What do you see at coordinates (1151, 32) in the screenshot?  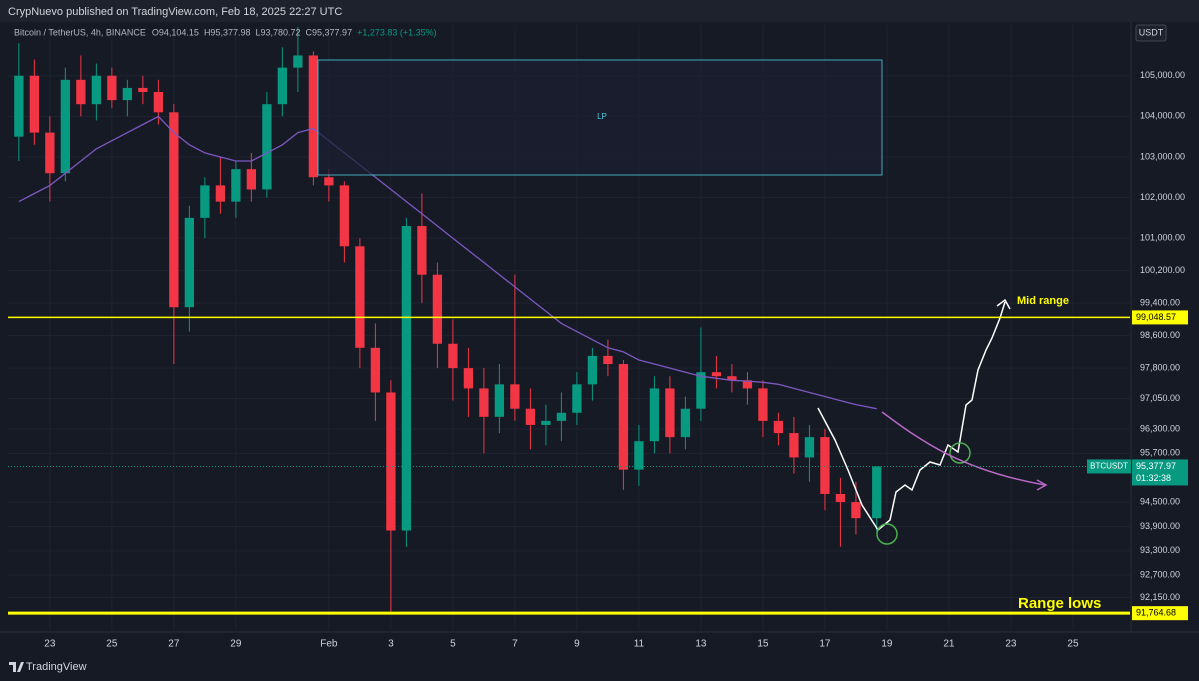 I see `currency: USDT` at bounding box center [1151, 32].